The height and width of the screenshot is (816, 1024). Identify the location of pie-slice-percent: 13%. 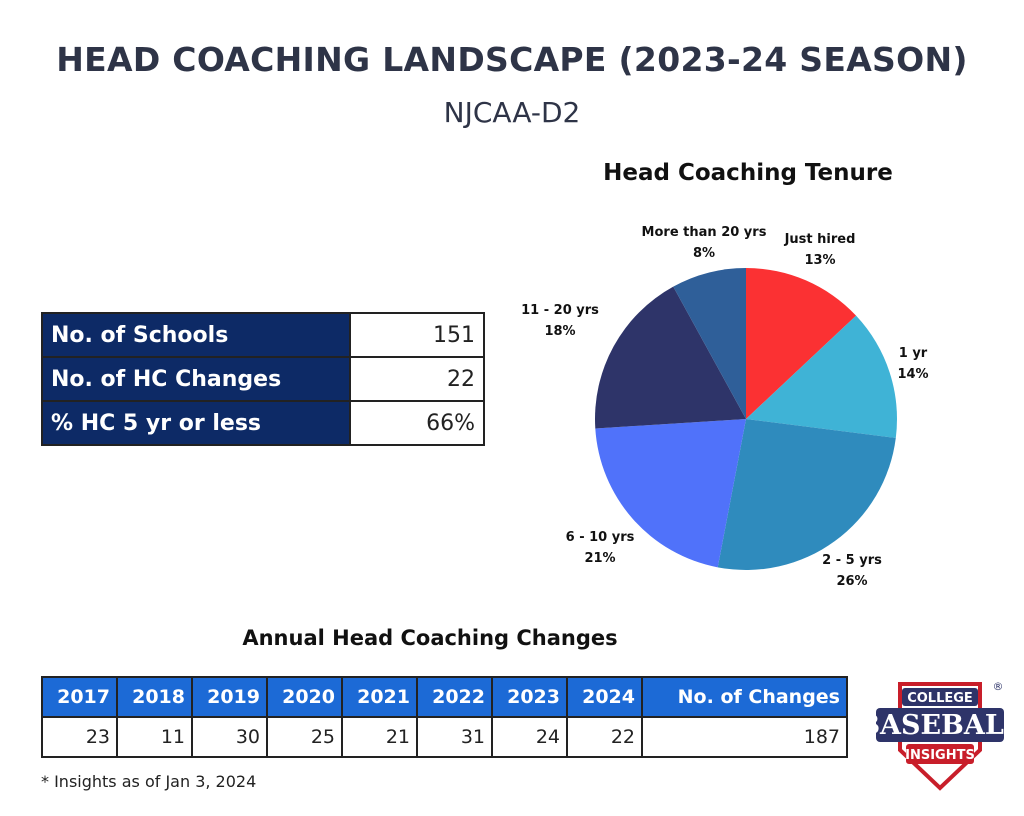
(819, 260).